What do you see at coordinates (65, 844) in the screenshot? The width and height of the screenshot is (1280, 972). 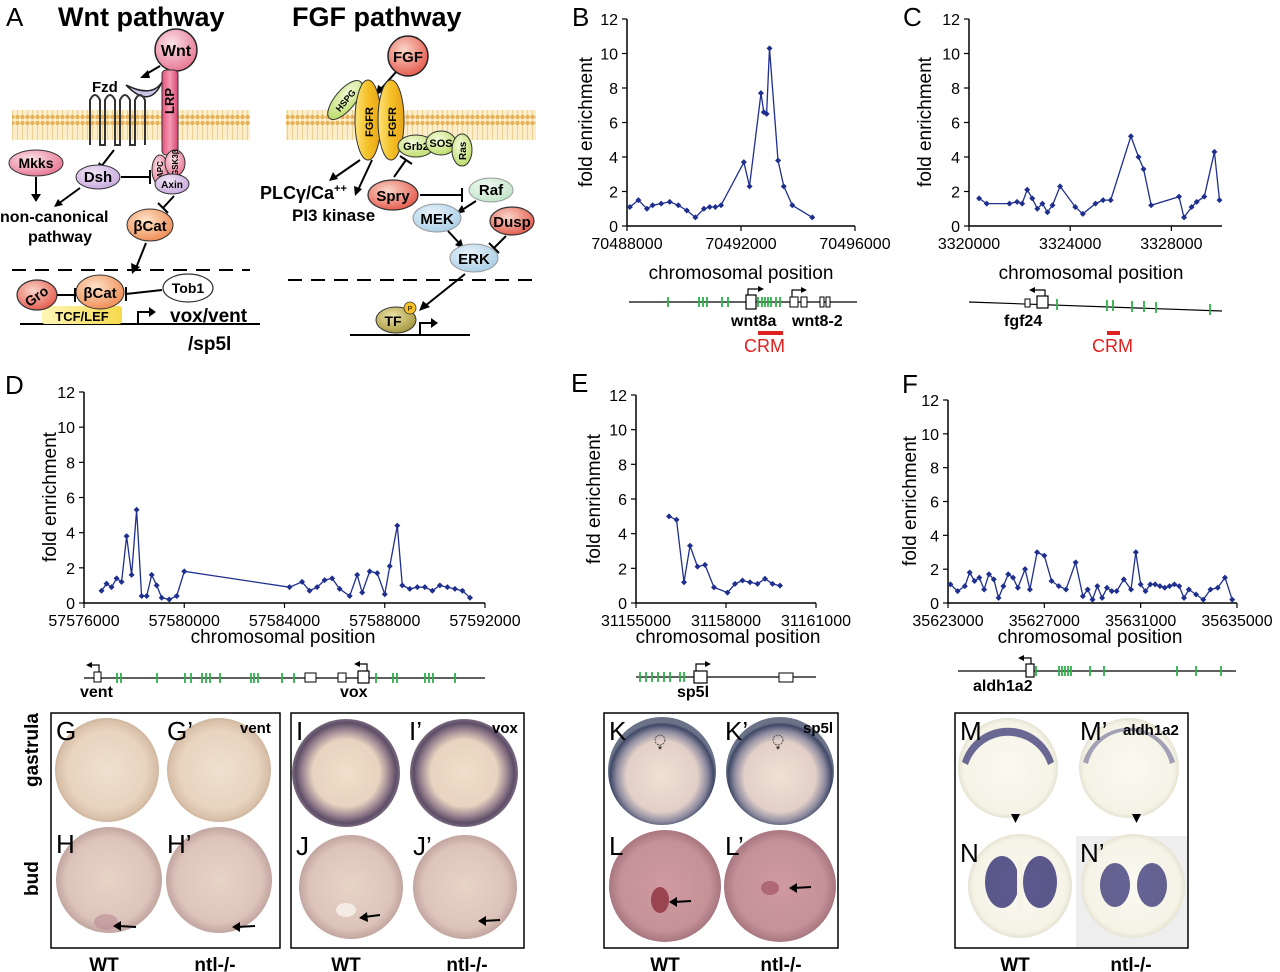 I see `panel-letter-h: H` at bounding box center [65, 844].